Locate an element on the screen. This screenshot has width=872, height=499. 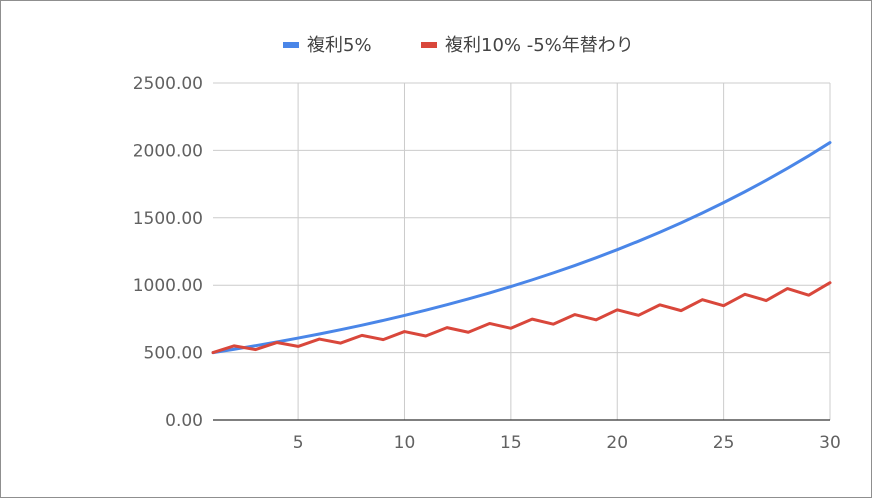
y-tick-label: 2500.00 is located at coordinates (168, 84).